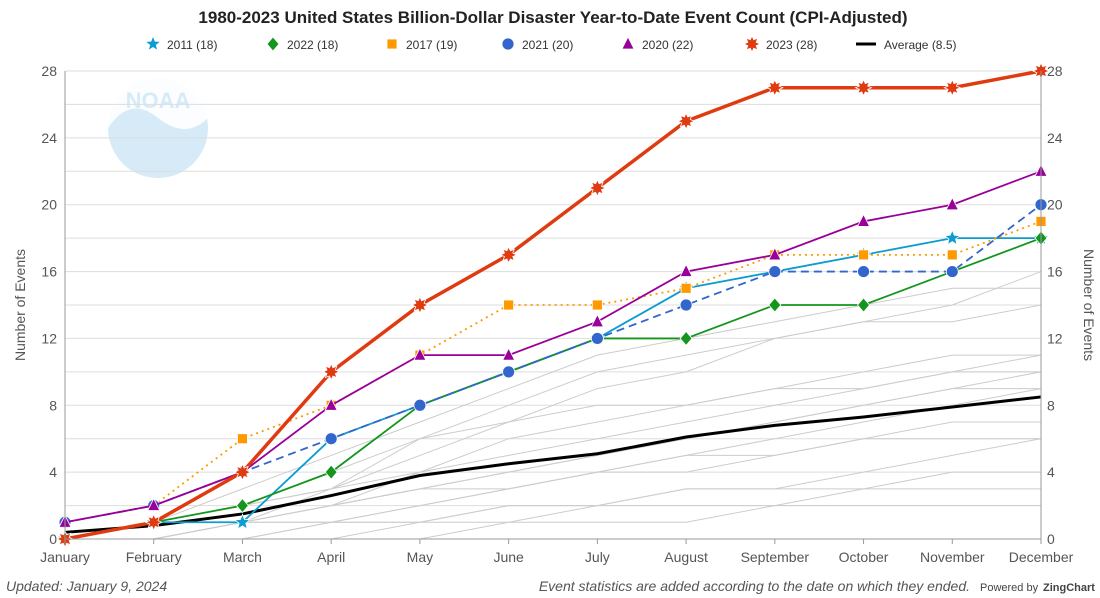  I want to click on y-tick-label-right: 12, so click(1055, 338).